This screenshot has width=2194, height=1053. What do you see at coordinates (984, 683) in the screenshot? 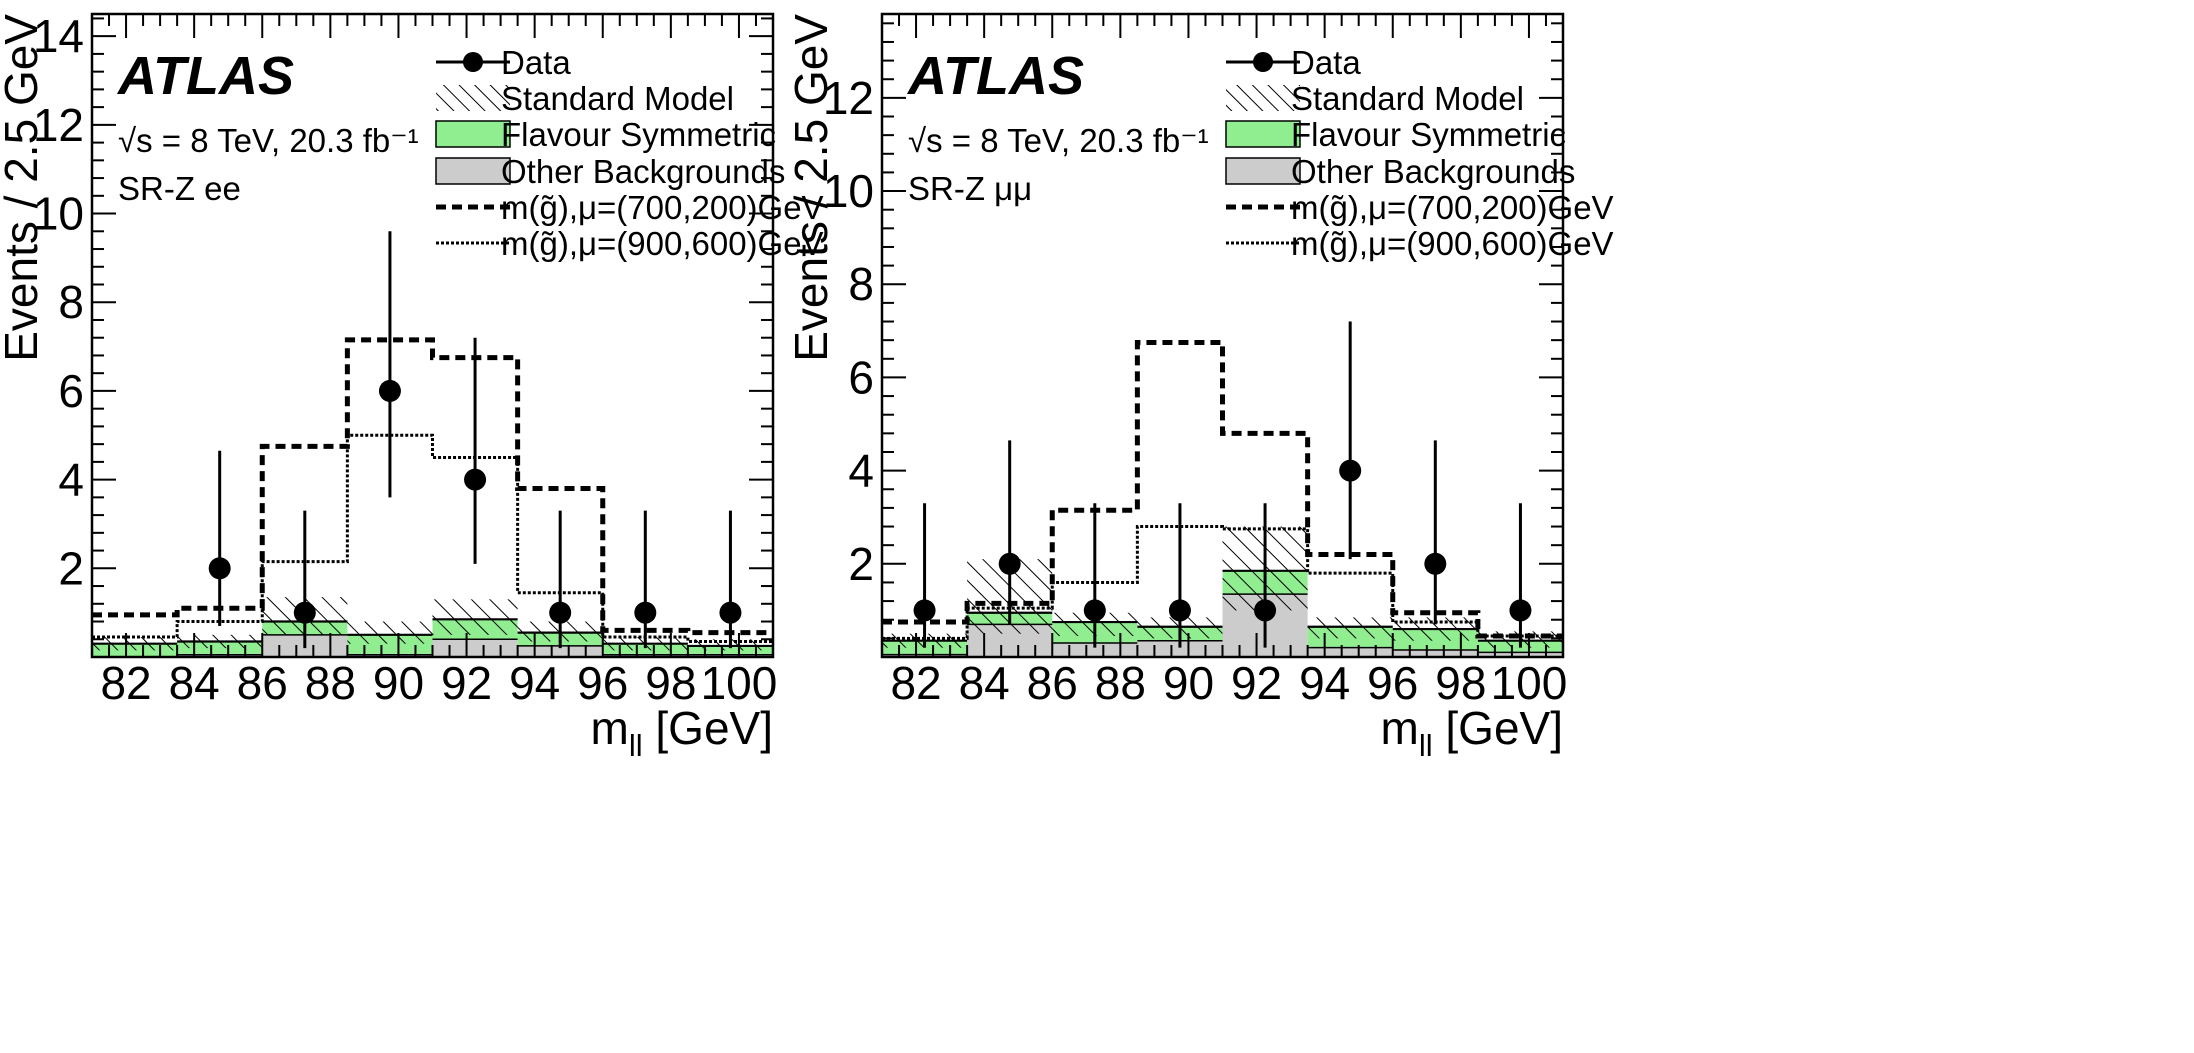
I see `x-tick-label: 84` at bounding box center [984, 683].